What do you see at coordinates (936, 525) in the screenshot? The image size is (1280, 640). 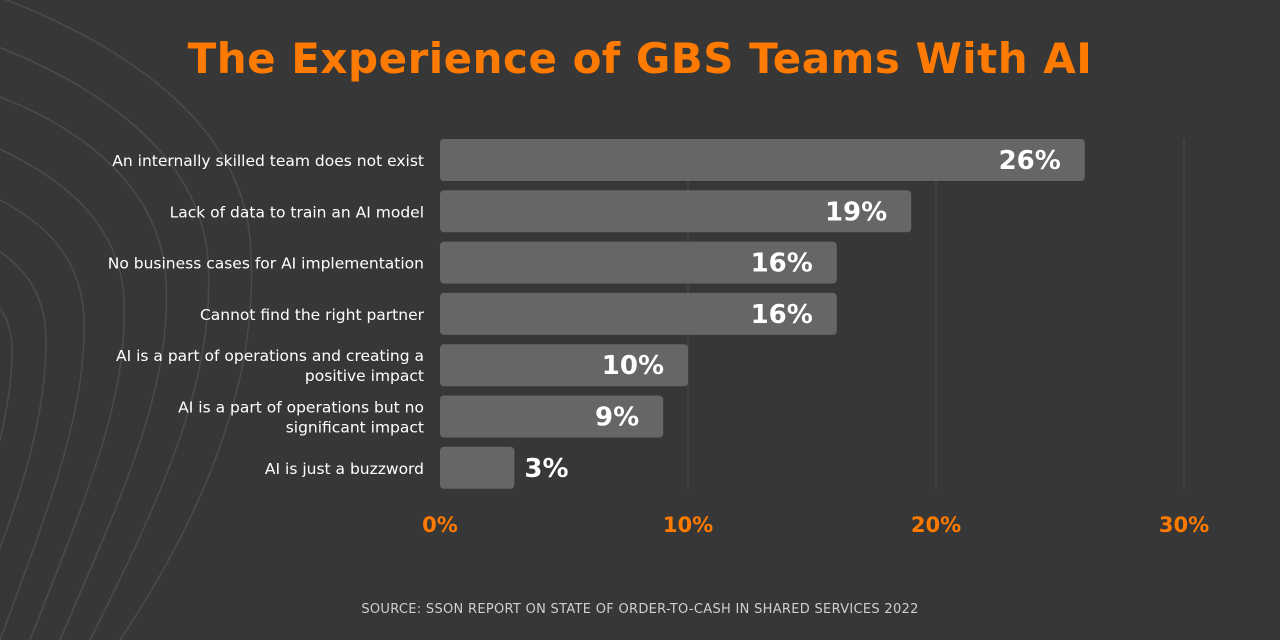 I see `x-tick-label: 20%` at bounding box center [936, 525].